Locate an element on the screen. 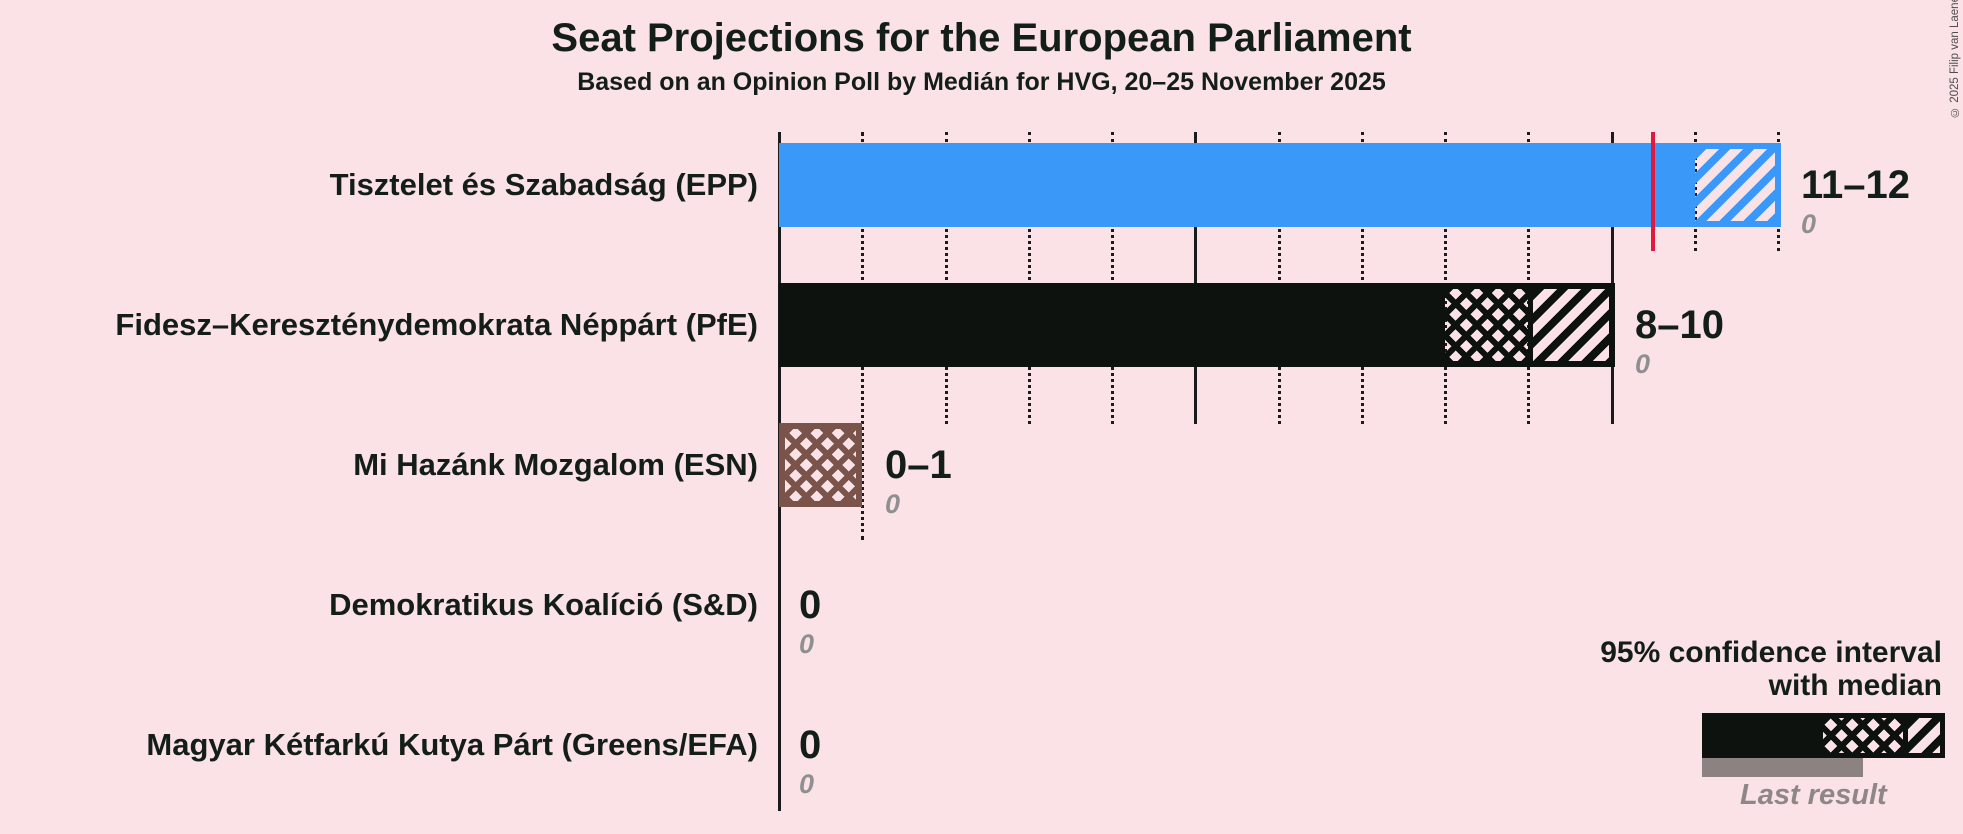 The height and width of the screenshot is (834, 1963). seat-range-value: 11–12 is located at coordinates (1856, 185).